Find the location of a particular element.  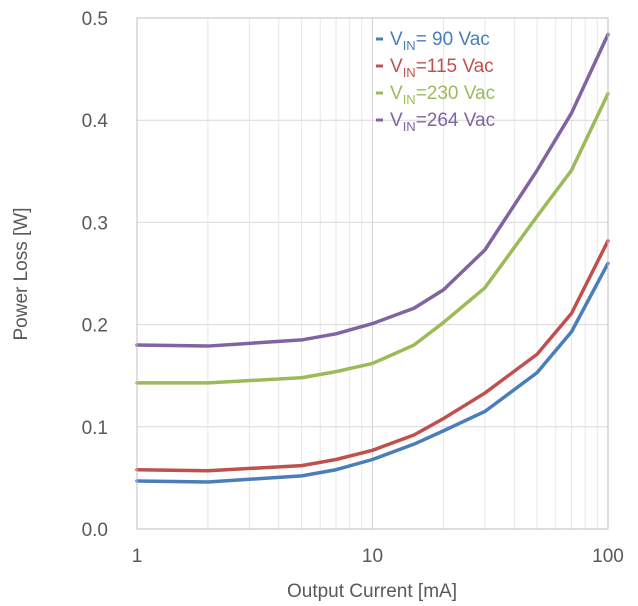

y-tick-label: 0.1 is located at coordinates (95, 428).